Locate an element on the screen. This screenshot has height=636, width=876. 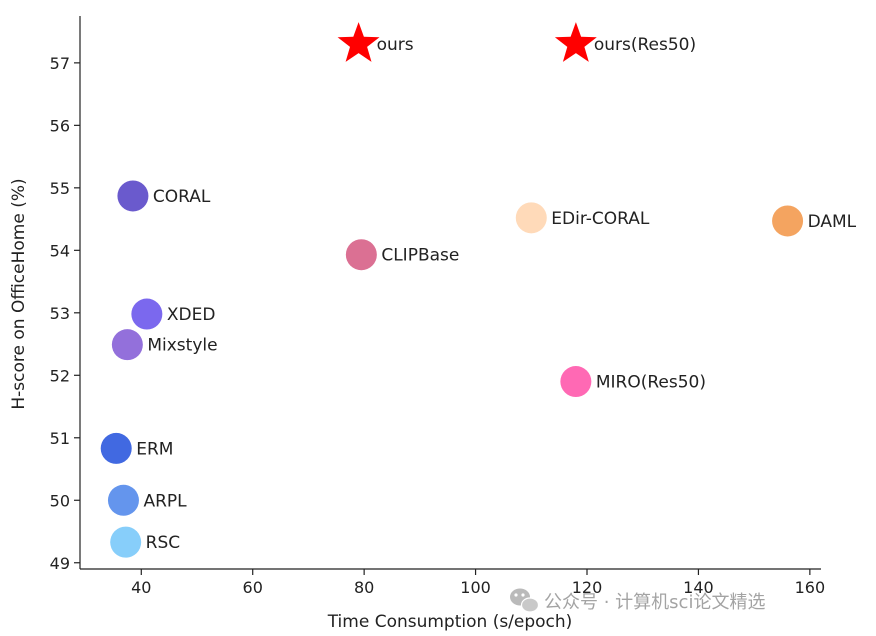
x-tick-label: 60 is located at coordinates (253, 587).